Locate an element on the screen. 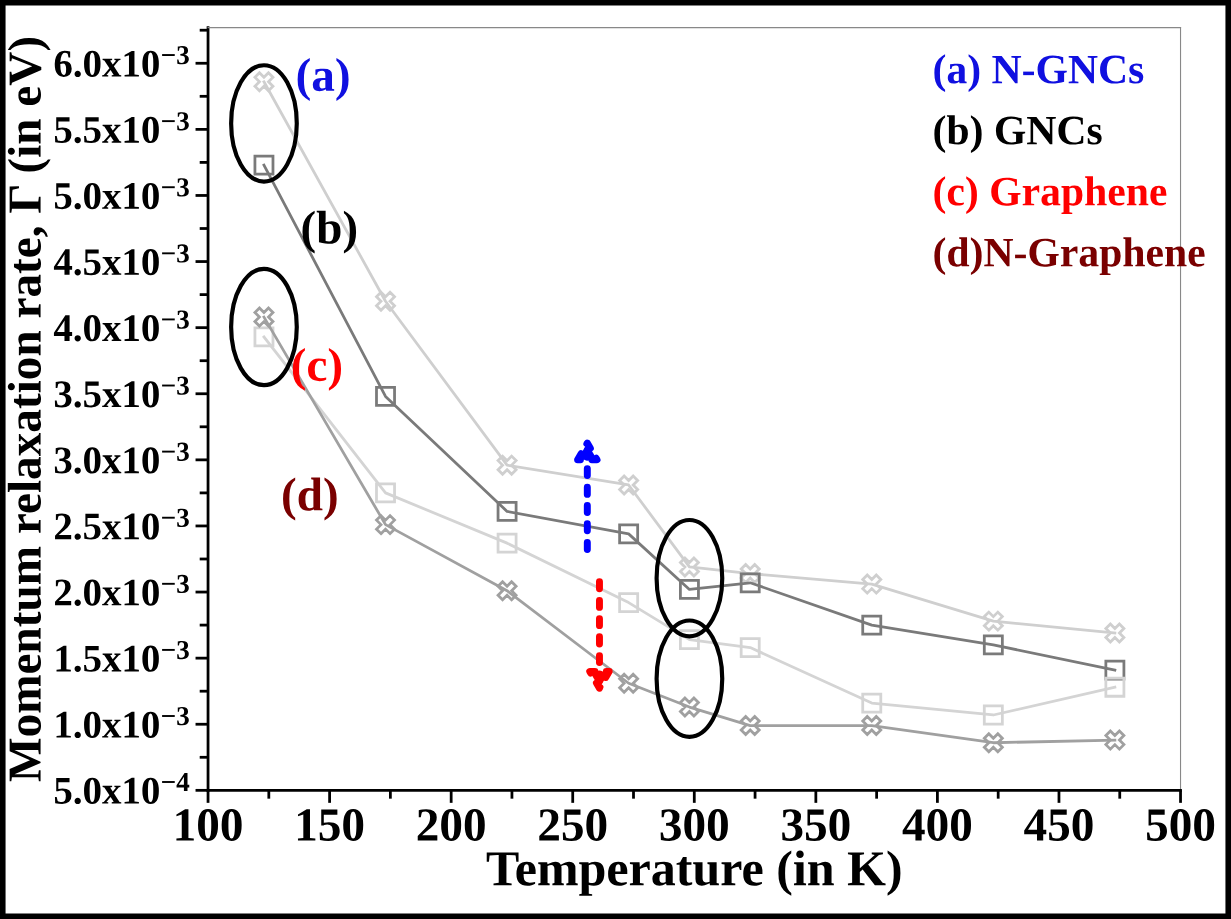 The width and height of the screenshot is (1231, 919). x-tick-label: 250 is located at coordinates (573, 825).